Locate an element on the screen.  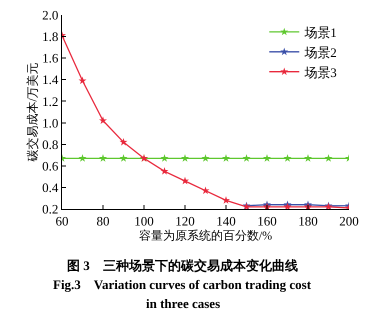
y-tick-label: 1.8 is located at coordinates (50, 36).